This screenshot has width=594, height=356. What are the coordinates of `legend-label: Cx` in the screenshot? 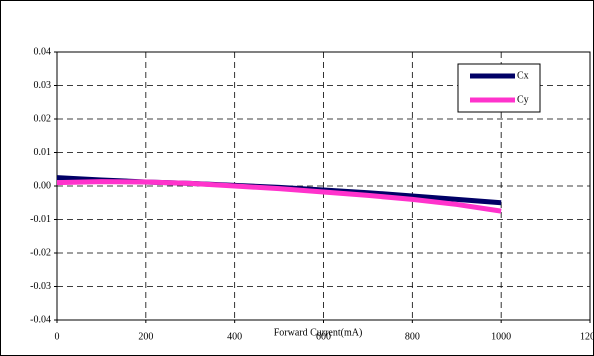 It's located at (523, 75).